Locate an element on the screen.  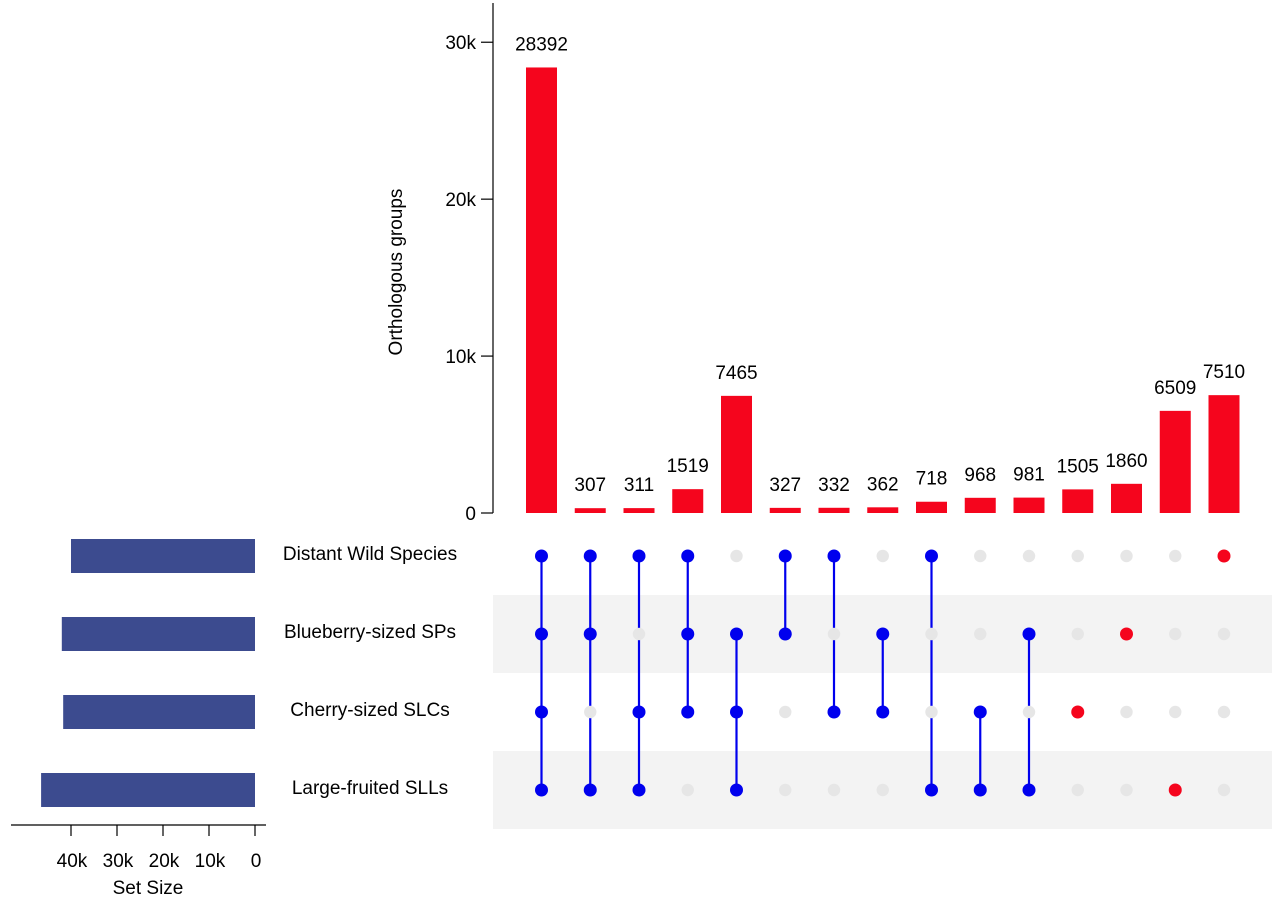
intersection-bar-label: 311 is located at coordinates (639, 485).